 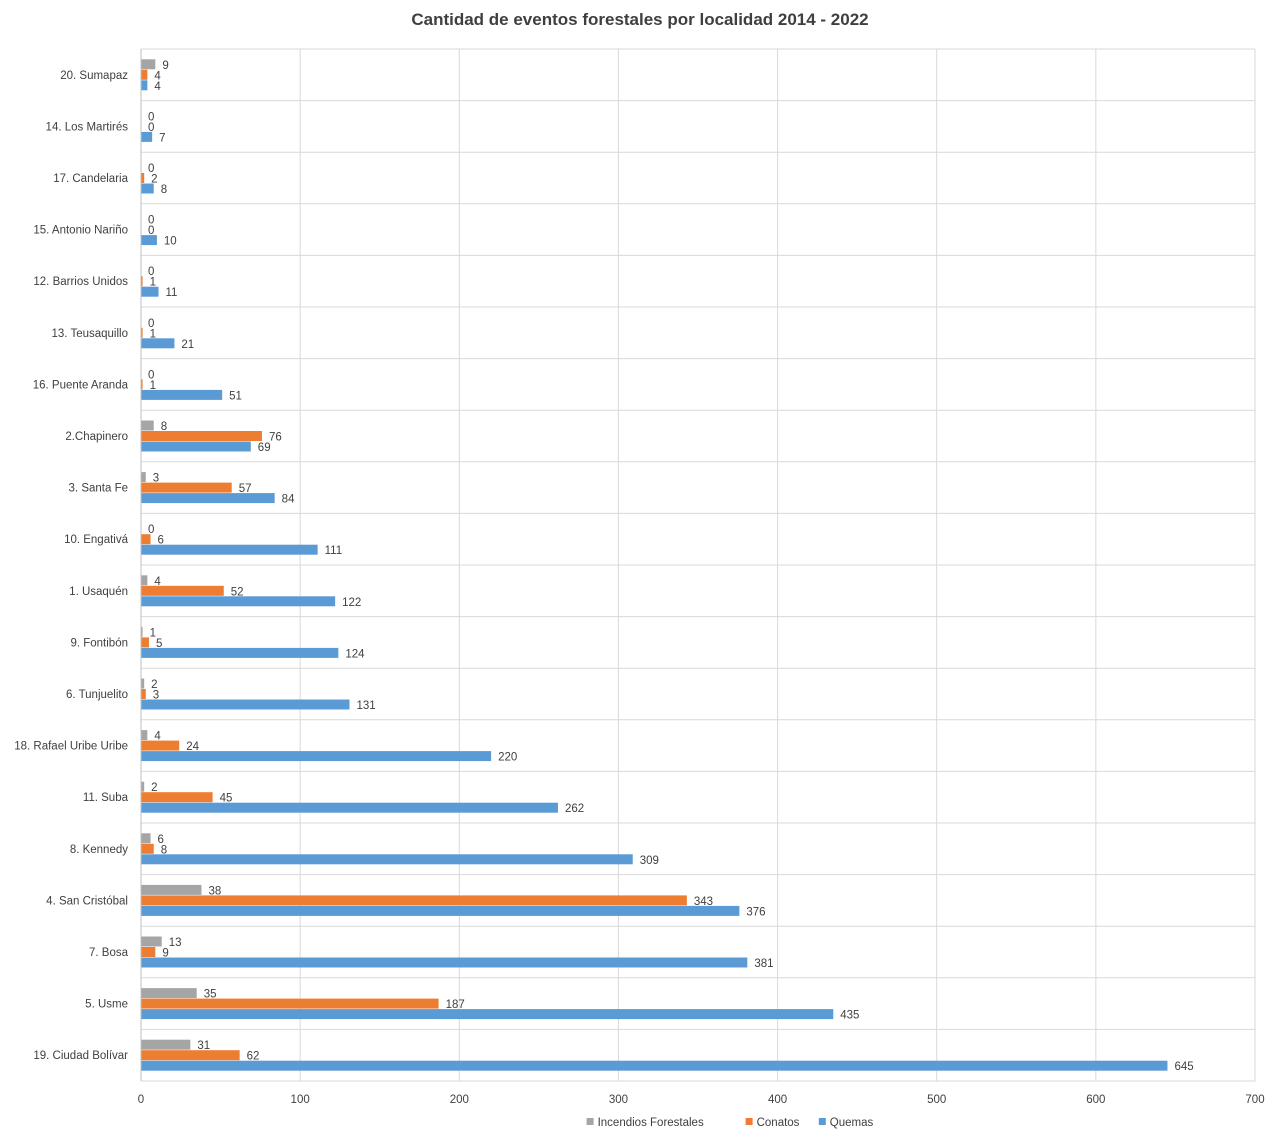 What do you see at coordinates (649, 861) in the screenshot?
I see `data-label: 309` at bounding box center [649, 861].